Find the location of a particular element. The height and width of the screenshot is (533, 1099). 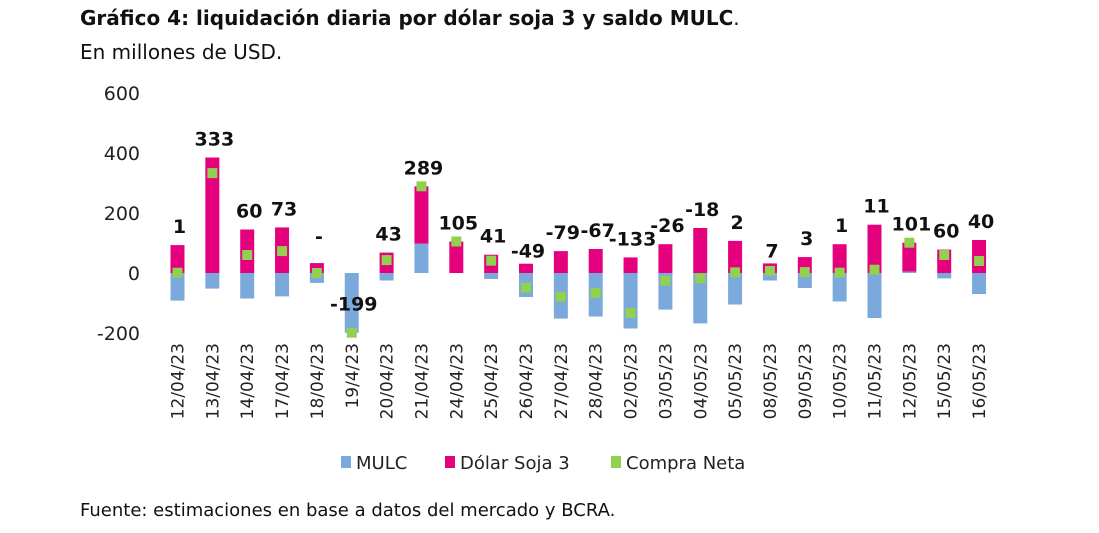

x-tick-label: 21/04/23 is located at coordinates (422, 381).